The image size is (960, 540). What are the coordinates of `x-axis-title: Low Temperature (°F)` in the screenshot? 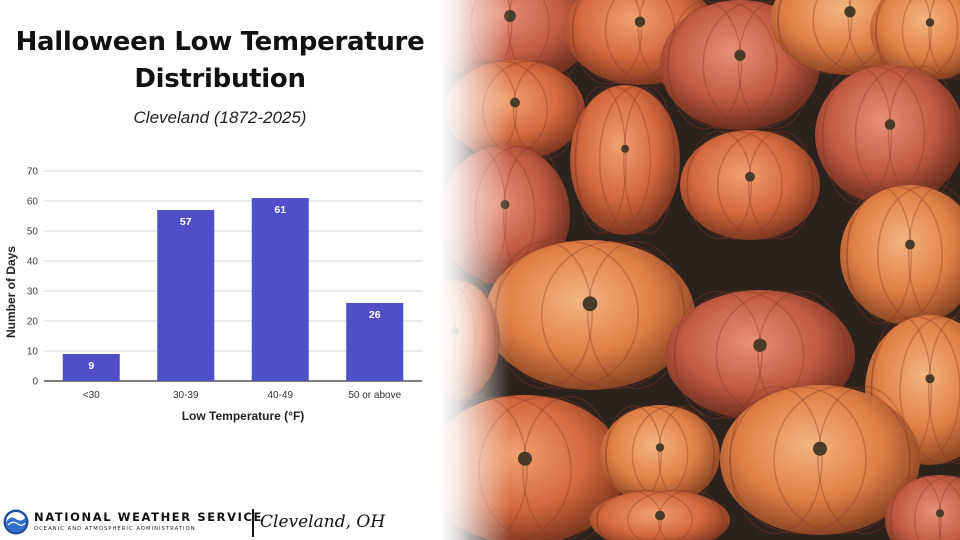 It's located at (243, 416).